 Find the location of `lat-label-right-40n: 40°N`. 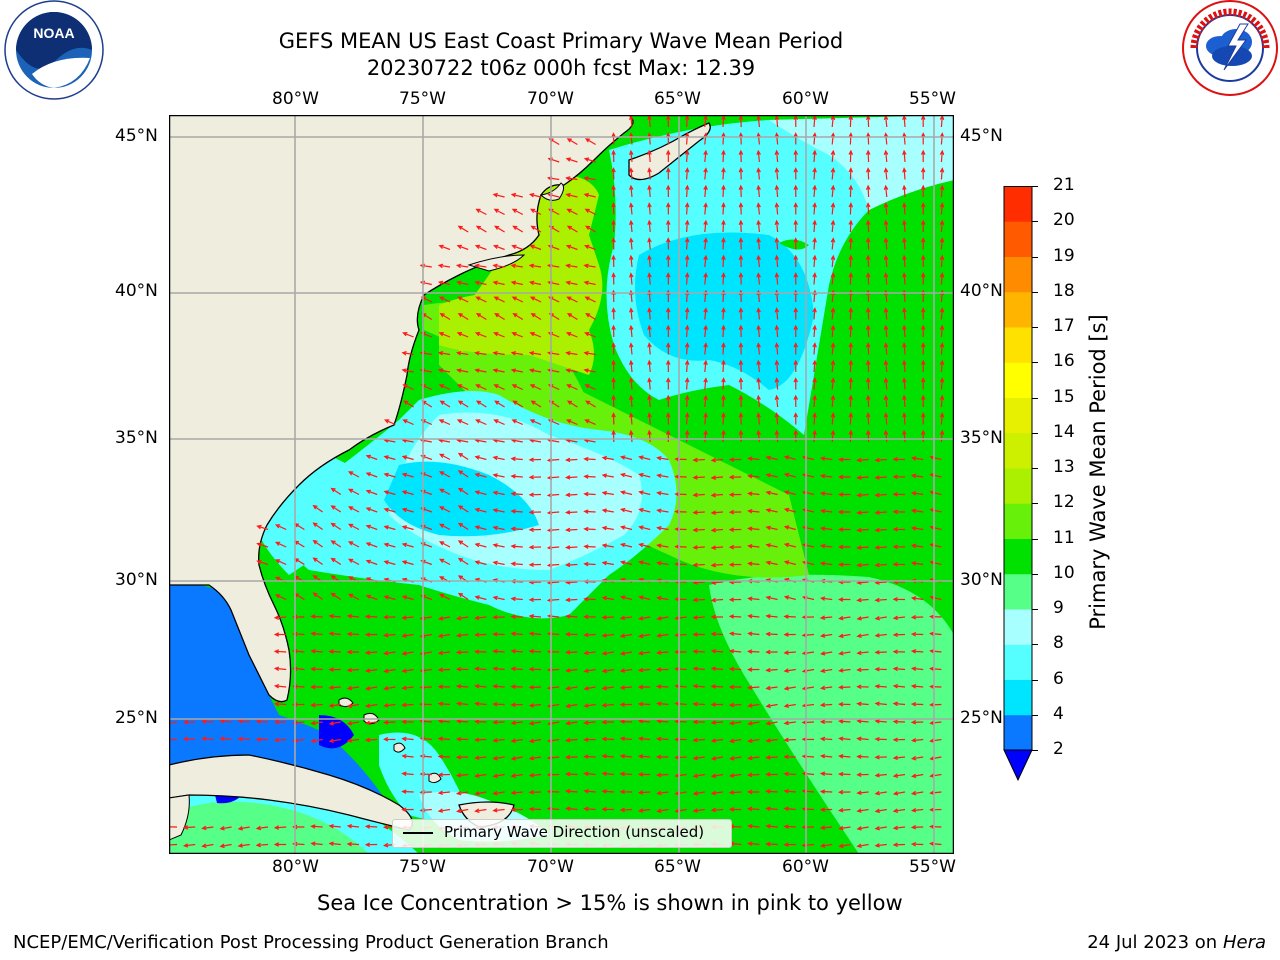

lat-label-right-40n: 40°N is located at coordinates (981, 291).